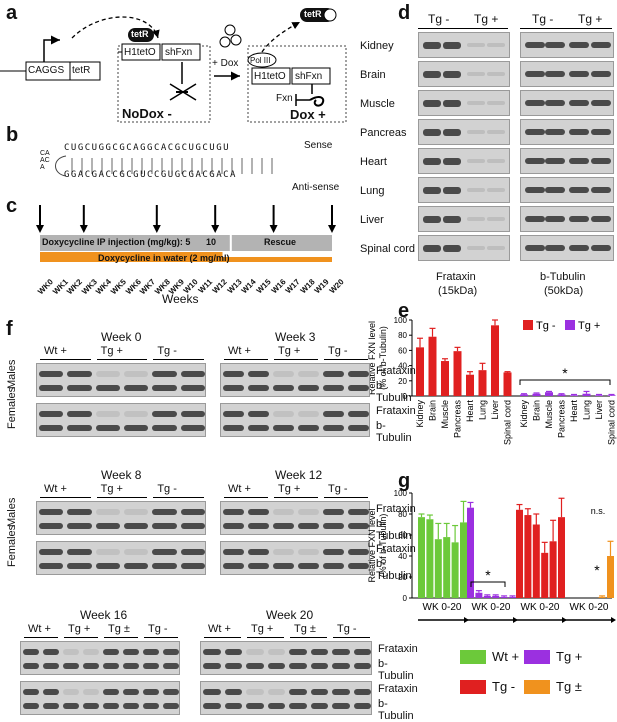 The image size is (617, 722). I want to click on frataxin-blot, so click(464, 190).